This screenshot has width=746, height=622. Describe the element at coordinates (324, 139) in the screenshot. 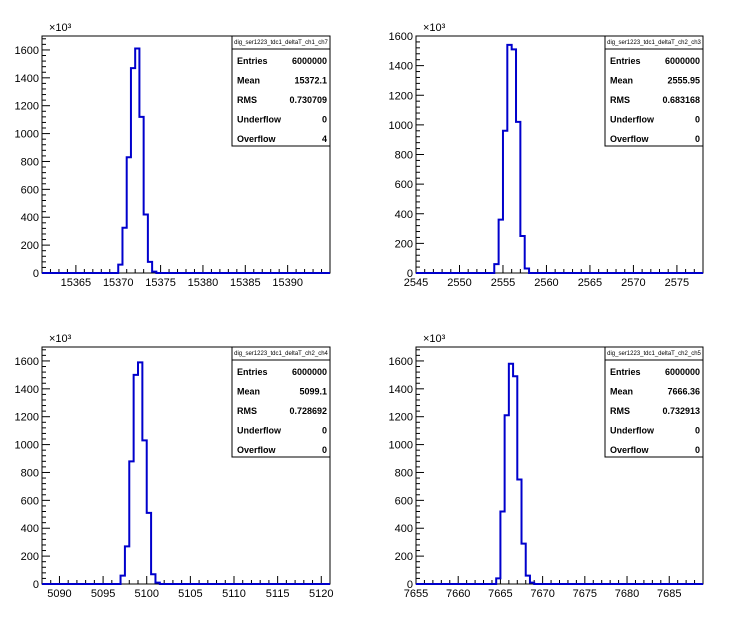

I see `stats-value: 4` at that location.